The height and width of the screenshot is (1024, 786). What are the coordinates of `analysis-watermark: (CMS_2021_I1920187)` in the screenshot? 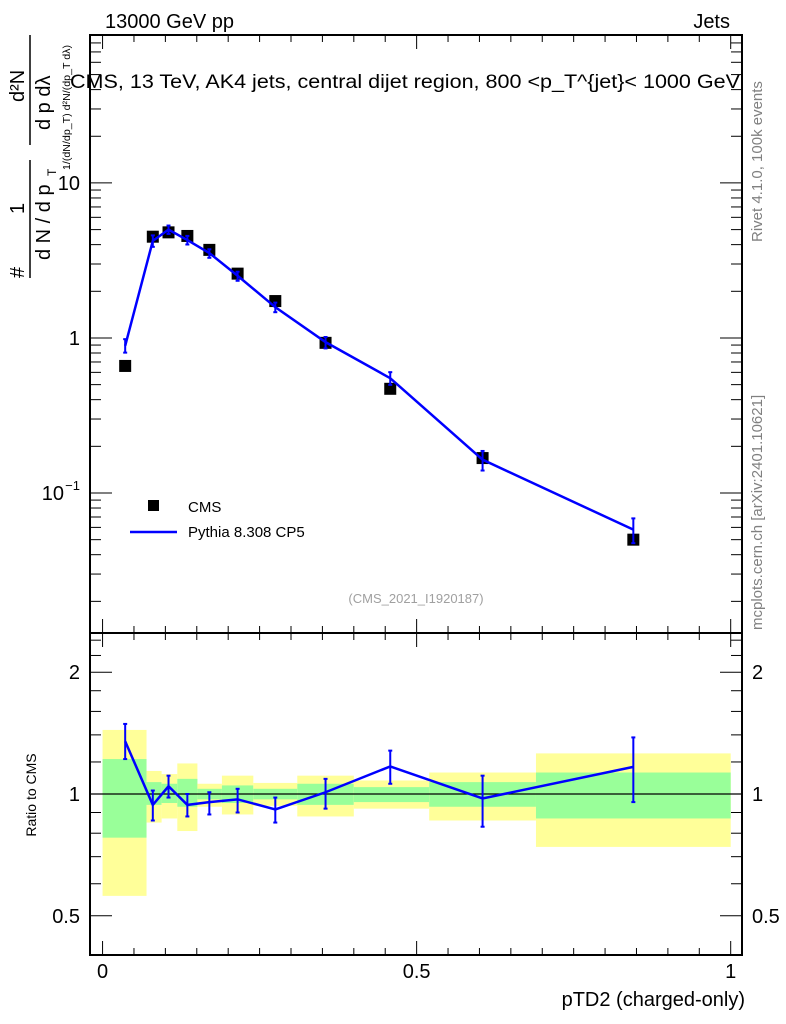 It's located at (415, 598).